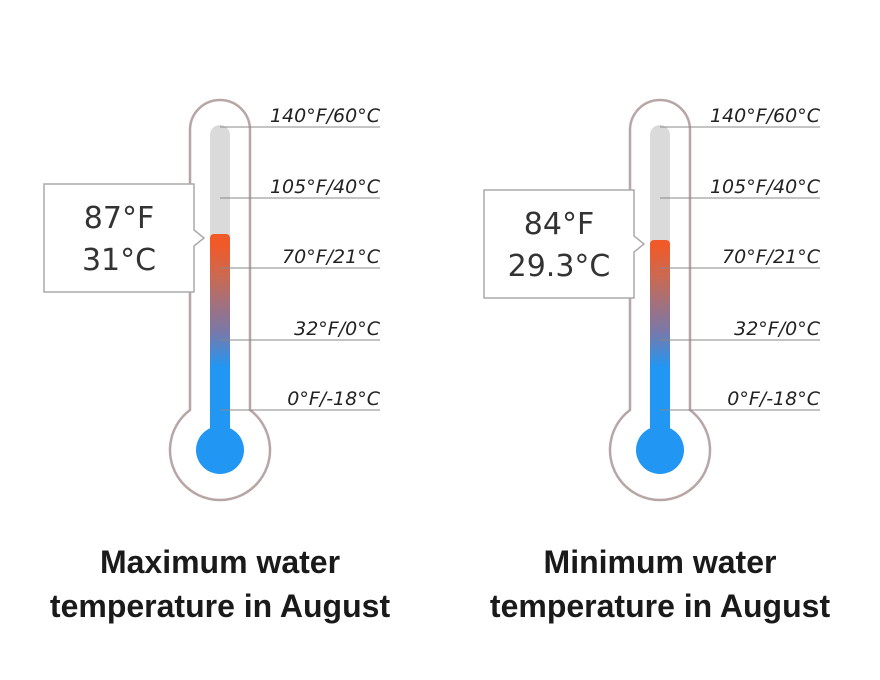  Describe the element at coordinates (119, 218) in the screenshot. I see `value-fahrenheit: 87°F` at that location.